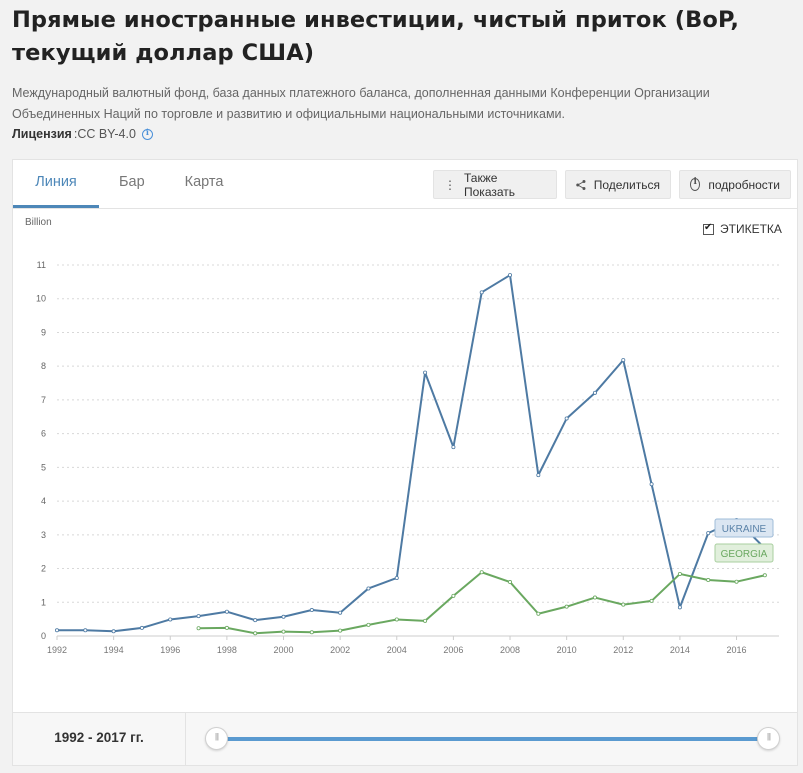  Describe the element at coordinates (567, 650) in the screenshot. I see `x-tick-label: 2010` at that location.